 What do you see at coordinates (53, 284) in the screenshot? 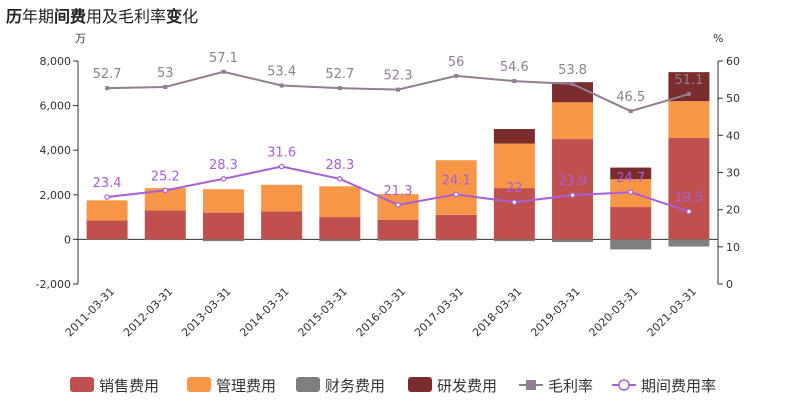
I see `y-tick-label-left: -2,000` at bounding box center [53, 284].